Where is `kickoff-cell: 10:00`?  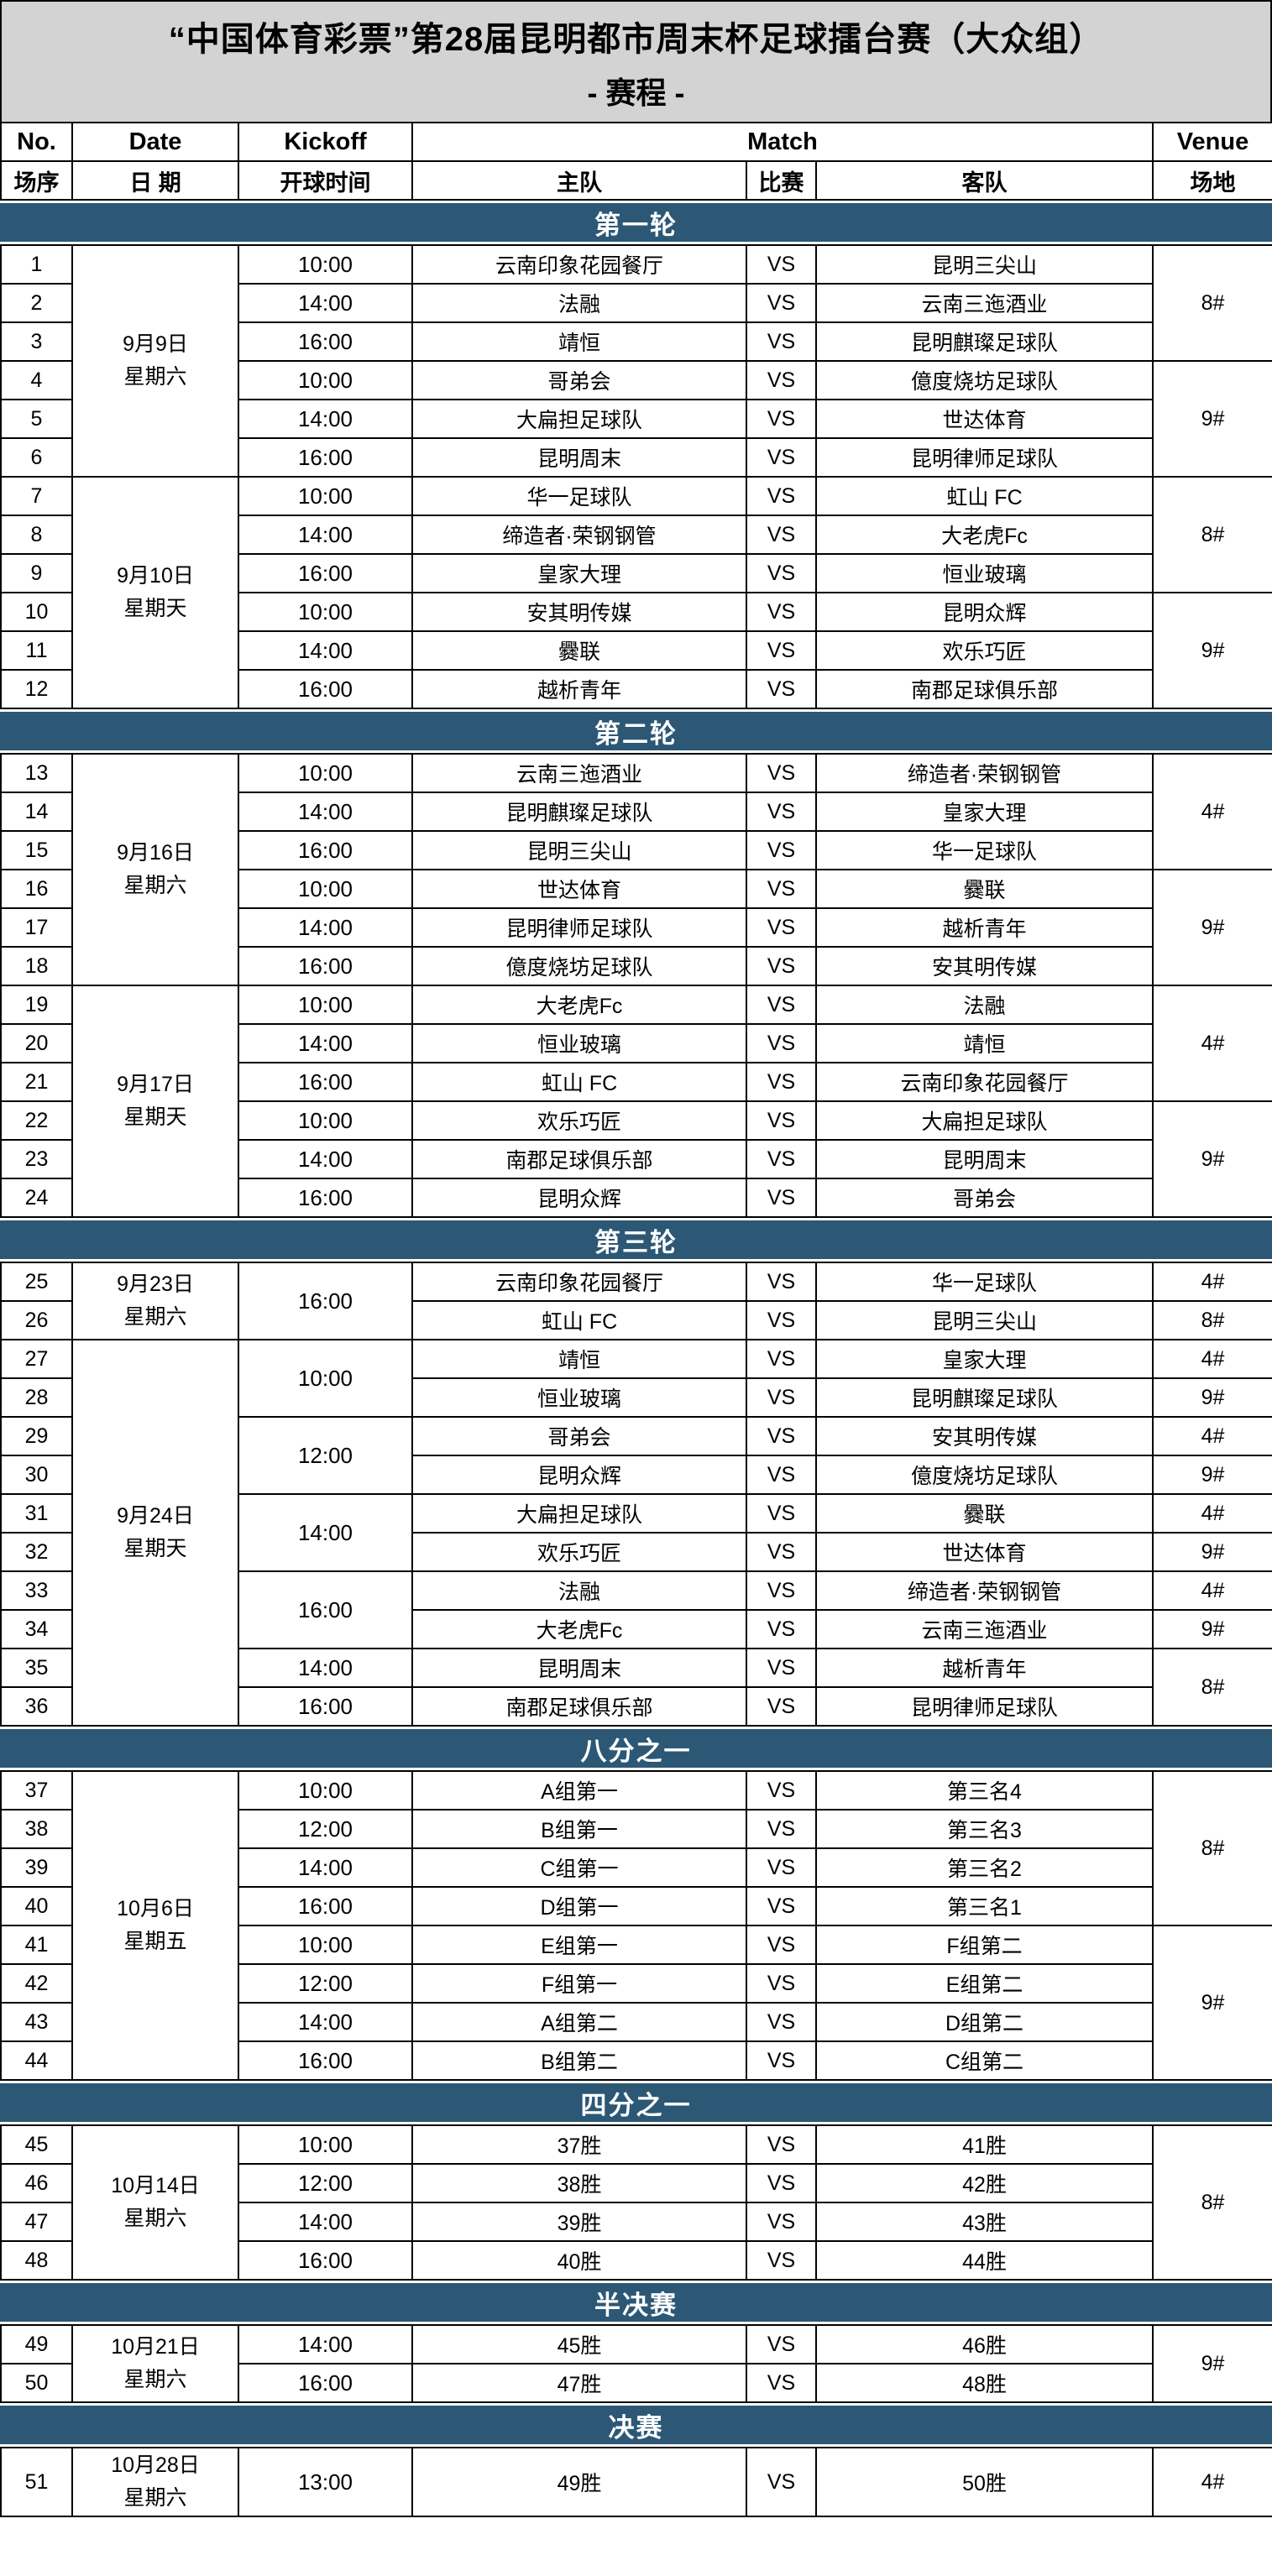
kickoff-cell: 10:00 is located at coordinates (325, 2144).